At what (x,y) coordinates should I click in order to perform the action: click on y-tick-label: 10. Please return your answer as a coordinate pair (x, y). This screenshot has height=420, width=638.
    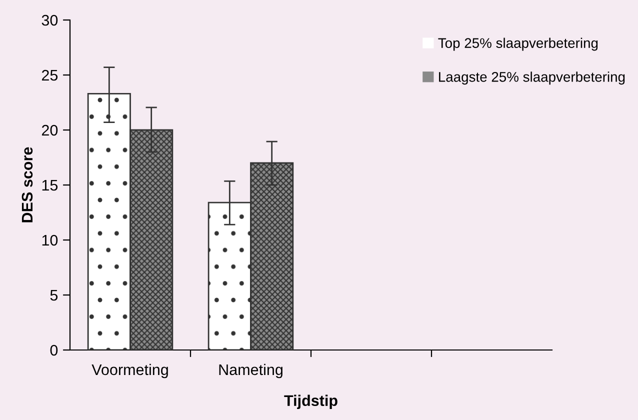
    Looking at the image, I should click on (50, 240).